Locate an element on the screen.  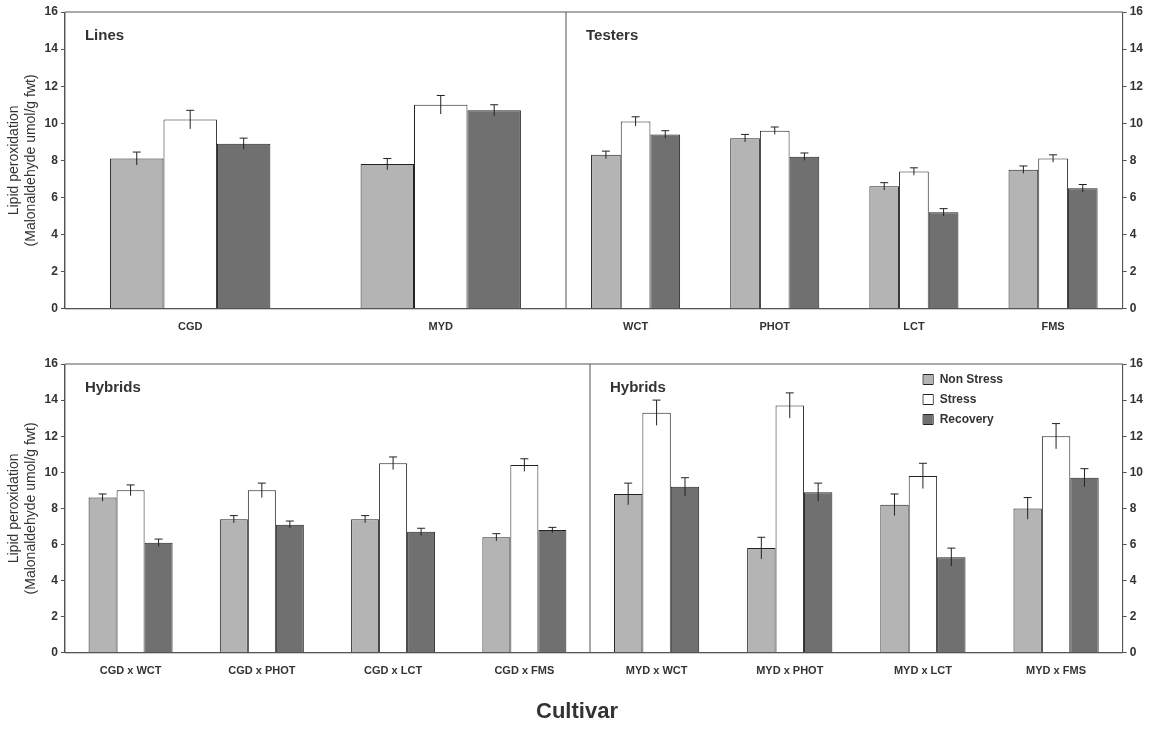
x-tick-label: CGD x LCT is located at coordinates (393, 670).